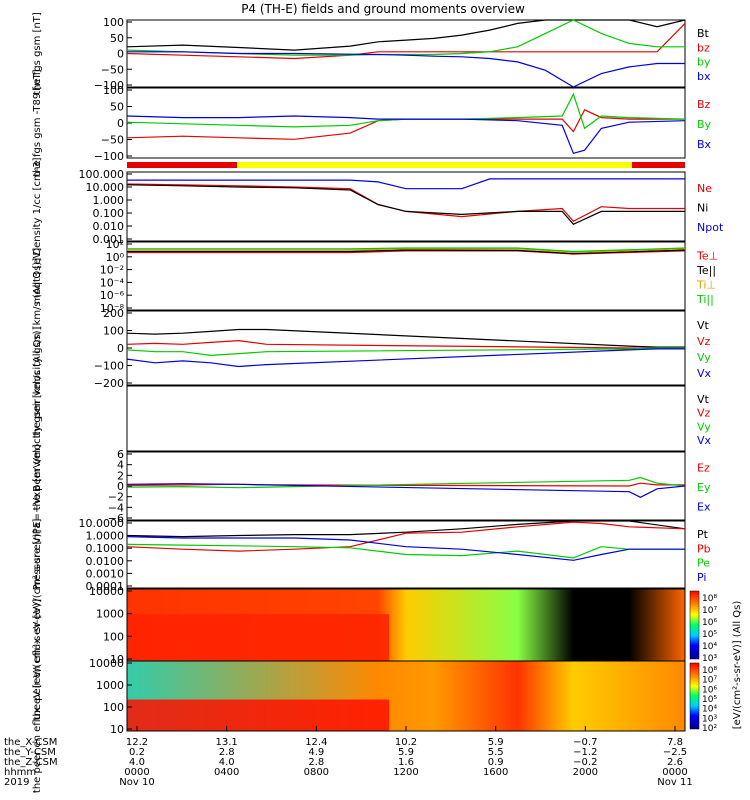 This screenshot has width=750, height=800. I want to click on y-tick-label: 6, so click(120, 454).